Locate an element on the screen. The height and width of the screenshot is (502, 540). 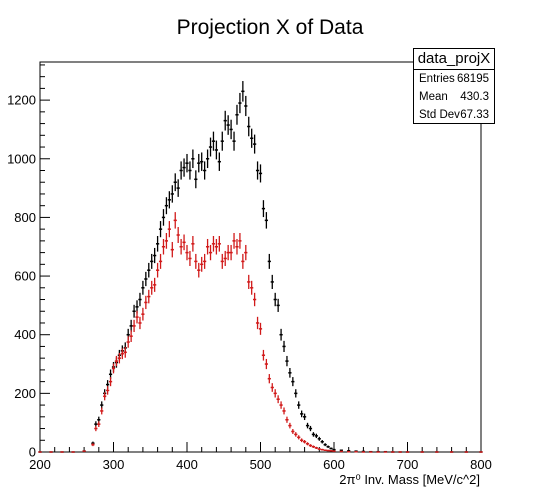
x-tick-label: 800 is located at coordinates (481, 464).